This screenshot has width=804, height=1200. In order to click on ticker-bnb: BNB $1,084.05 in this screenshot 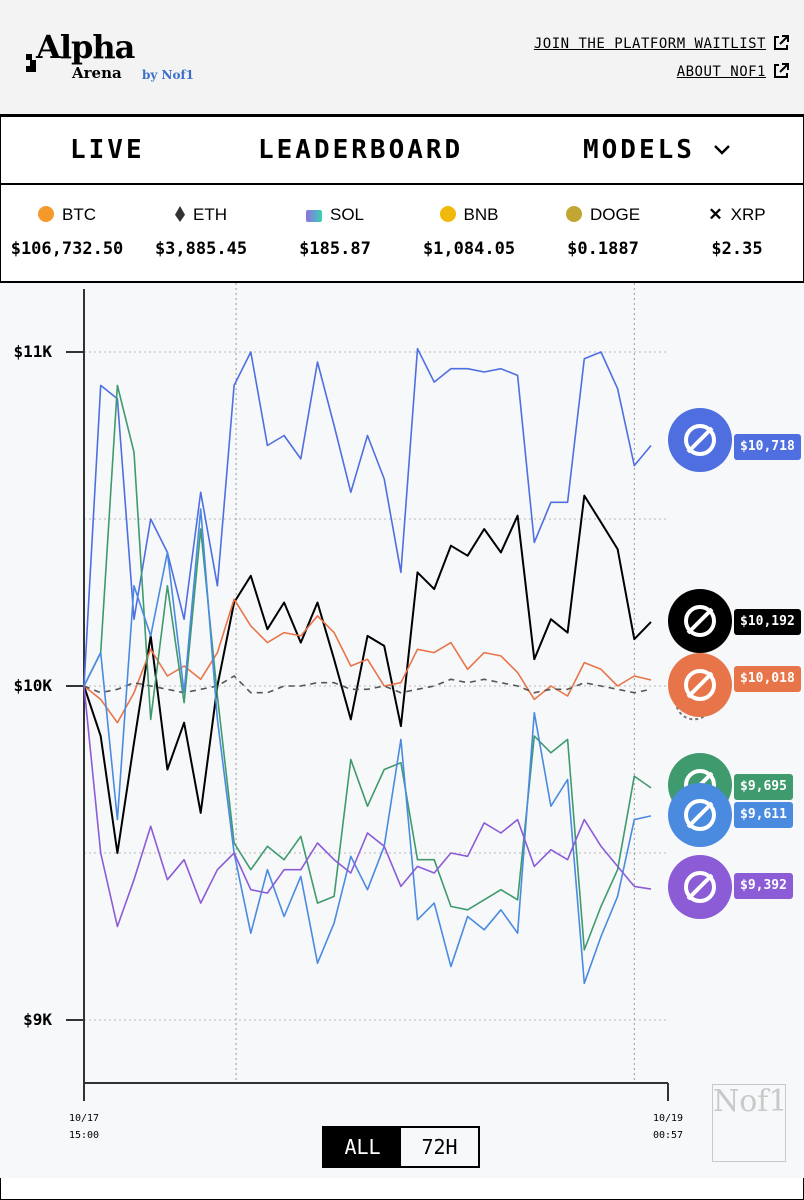, I will do `click(469, 233)`.